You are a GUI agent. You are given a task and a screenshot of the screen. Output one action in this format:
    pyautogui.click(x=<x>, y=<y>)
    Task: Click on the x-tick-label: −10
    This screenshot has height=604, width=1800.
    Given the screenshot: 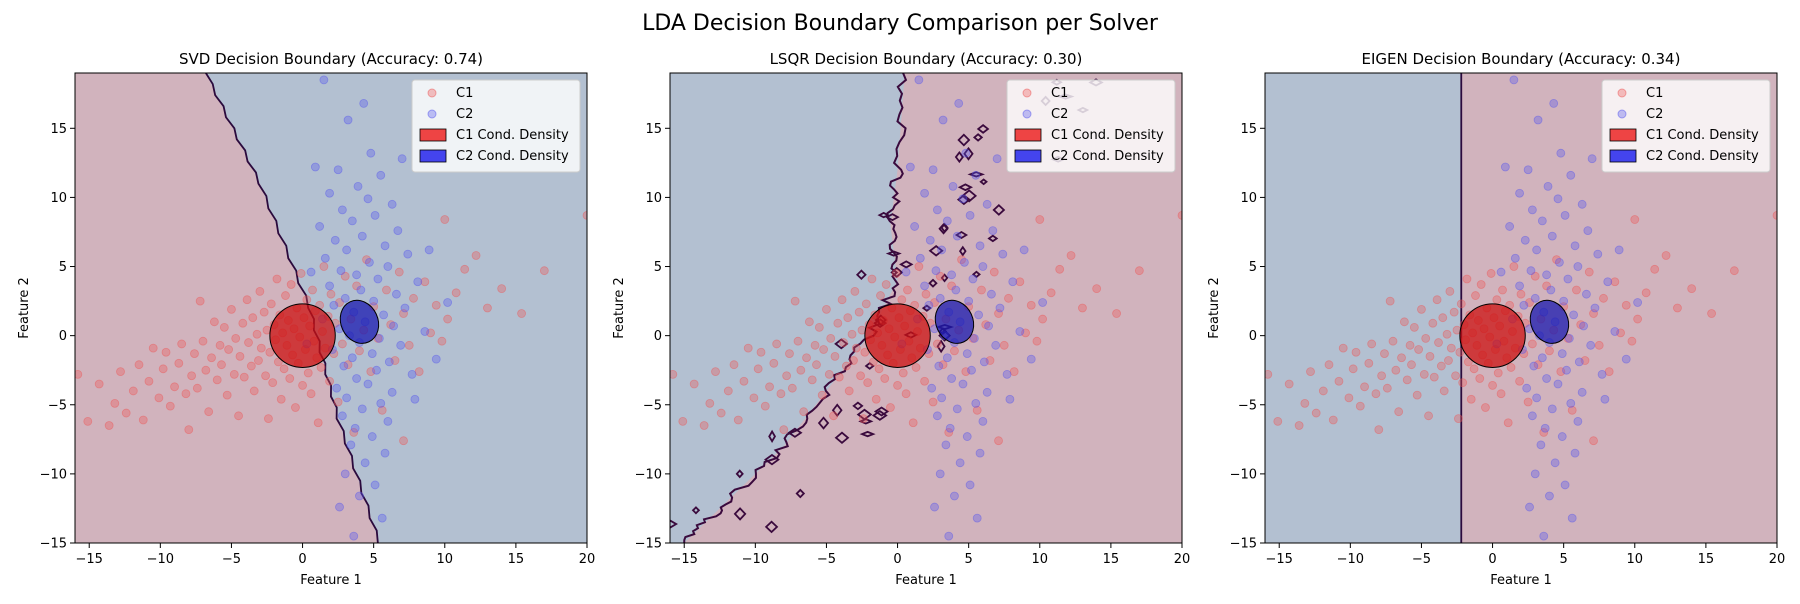 What is the action you would take?
    pyautogui.click(x=755, y=559)
    